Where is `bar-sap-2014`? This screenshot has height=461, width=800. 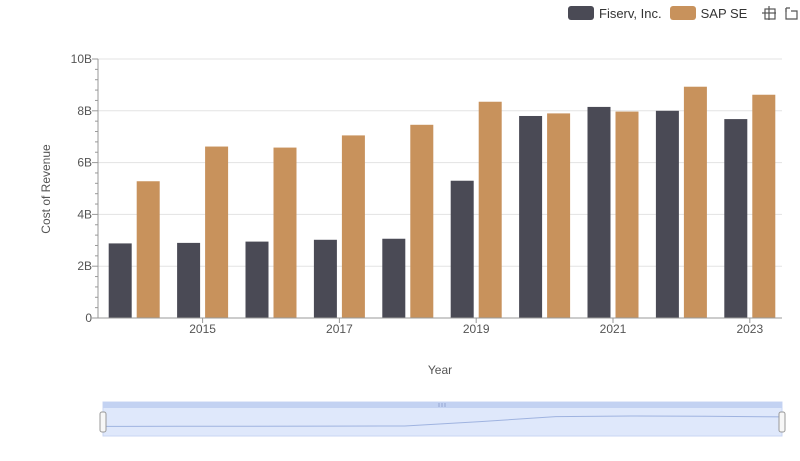 bar-sap-2014 is located at coordinates (148, 249).